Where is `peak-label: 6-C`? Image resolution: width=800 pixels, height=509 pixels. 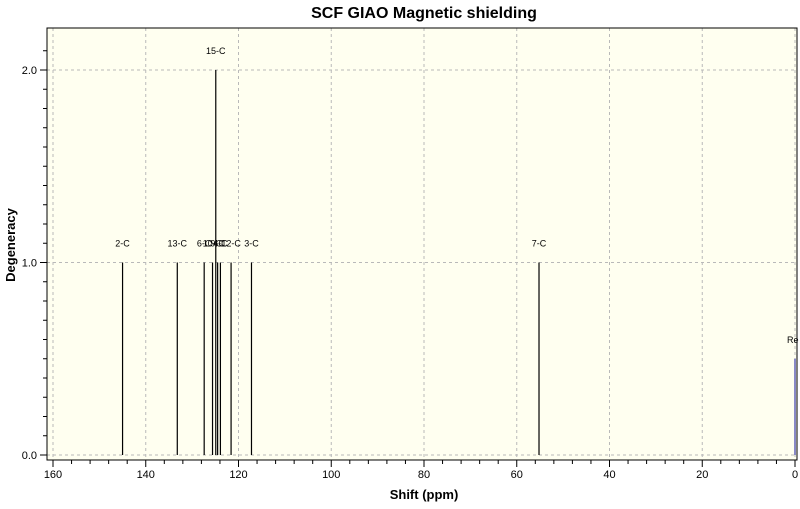 peak-label: 6-C is located at coordinates (204, 244).